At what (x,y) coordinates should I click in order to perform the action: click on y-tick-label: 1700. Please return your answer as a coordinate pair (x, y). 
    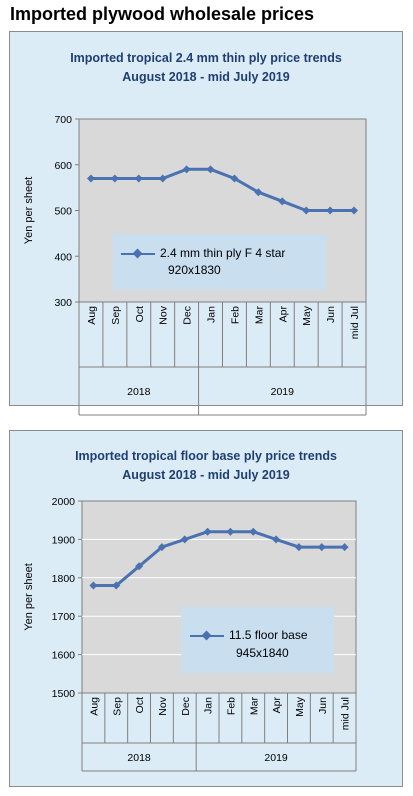
    Looking at the image, I should click on (64, 617).